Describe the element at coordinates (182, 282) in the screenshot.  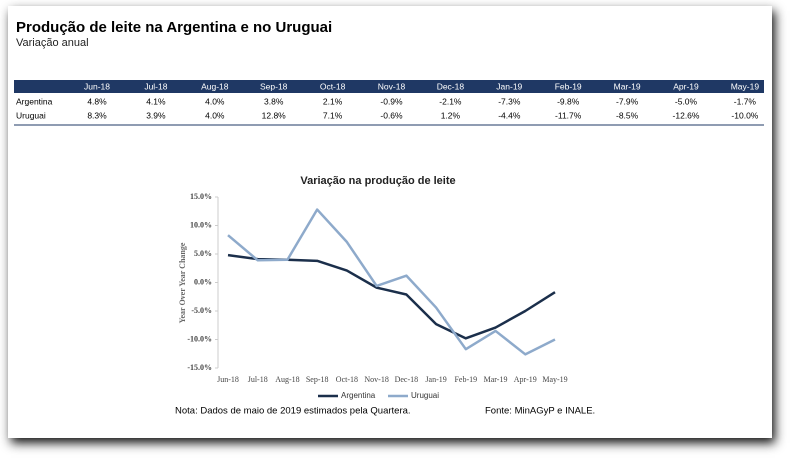
I see `y-axis-label: Year Over Year Change` at that location.